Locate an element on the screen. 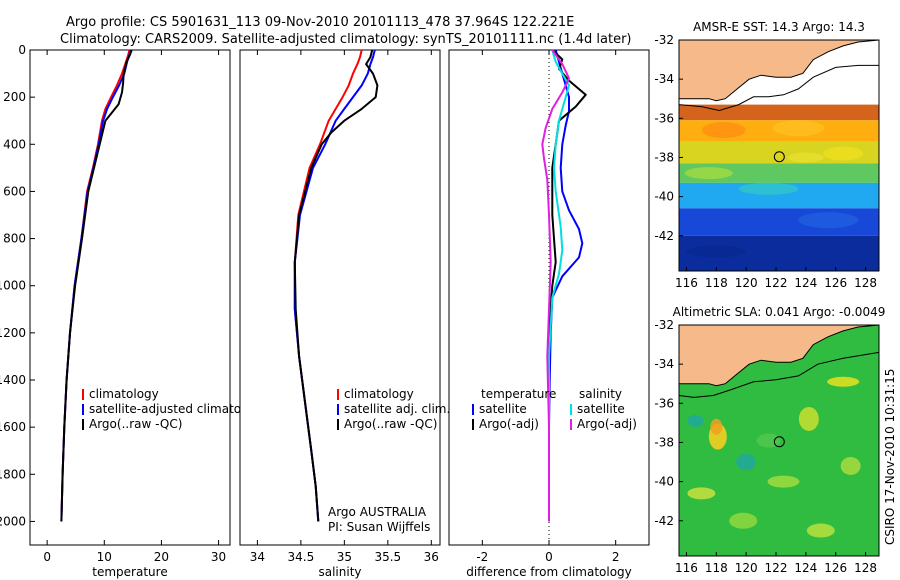  y-tick-label: 1200 is located at coordinates (13, 333).